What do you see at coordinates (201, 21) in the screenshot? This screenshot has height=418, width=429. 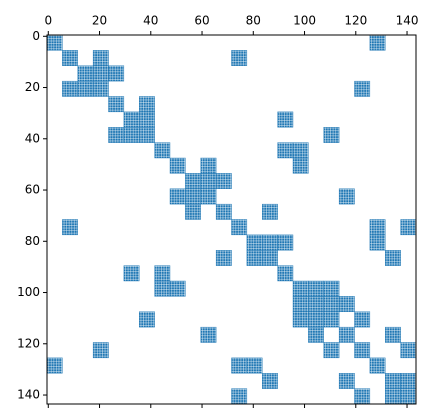 I see `x-tick-label: 60` at bounding box center [201, 21].